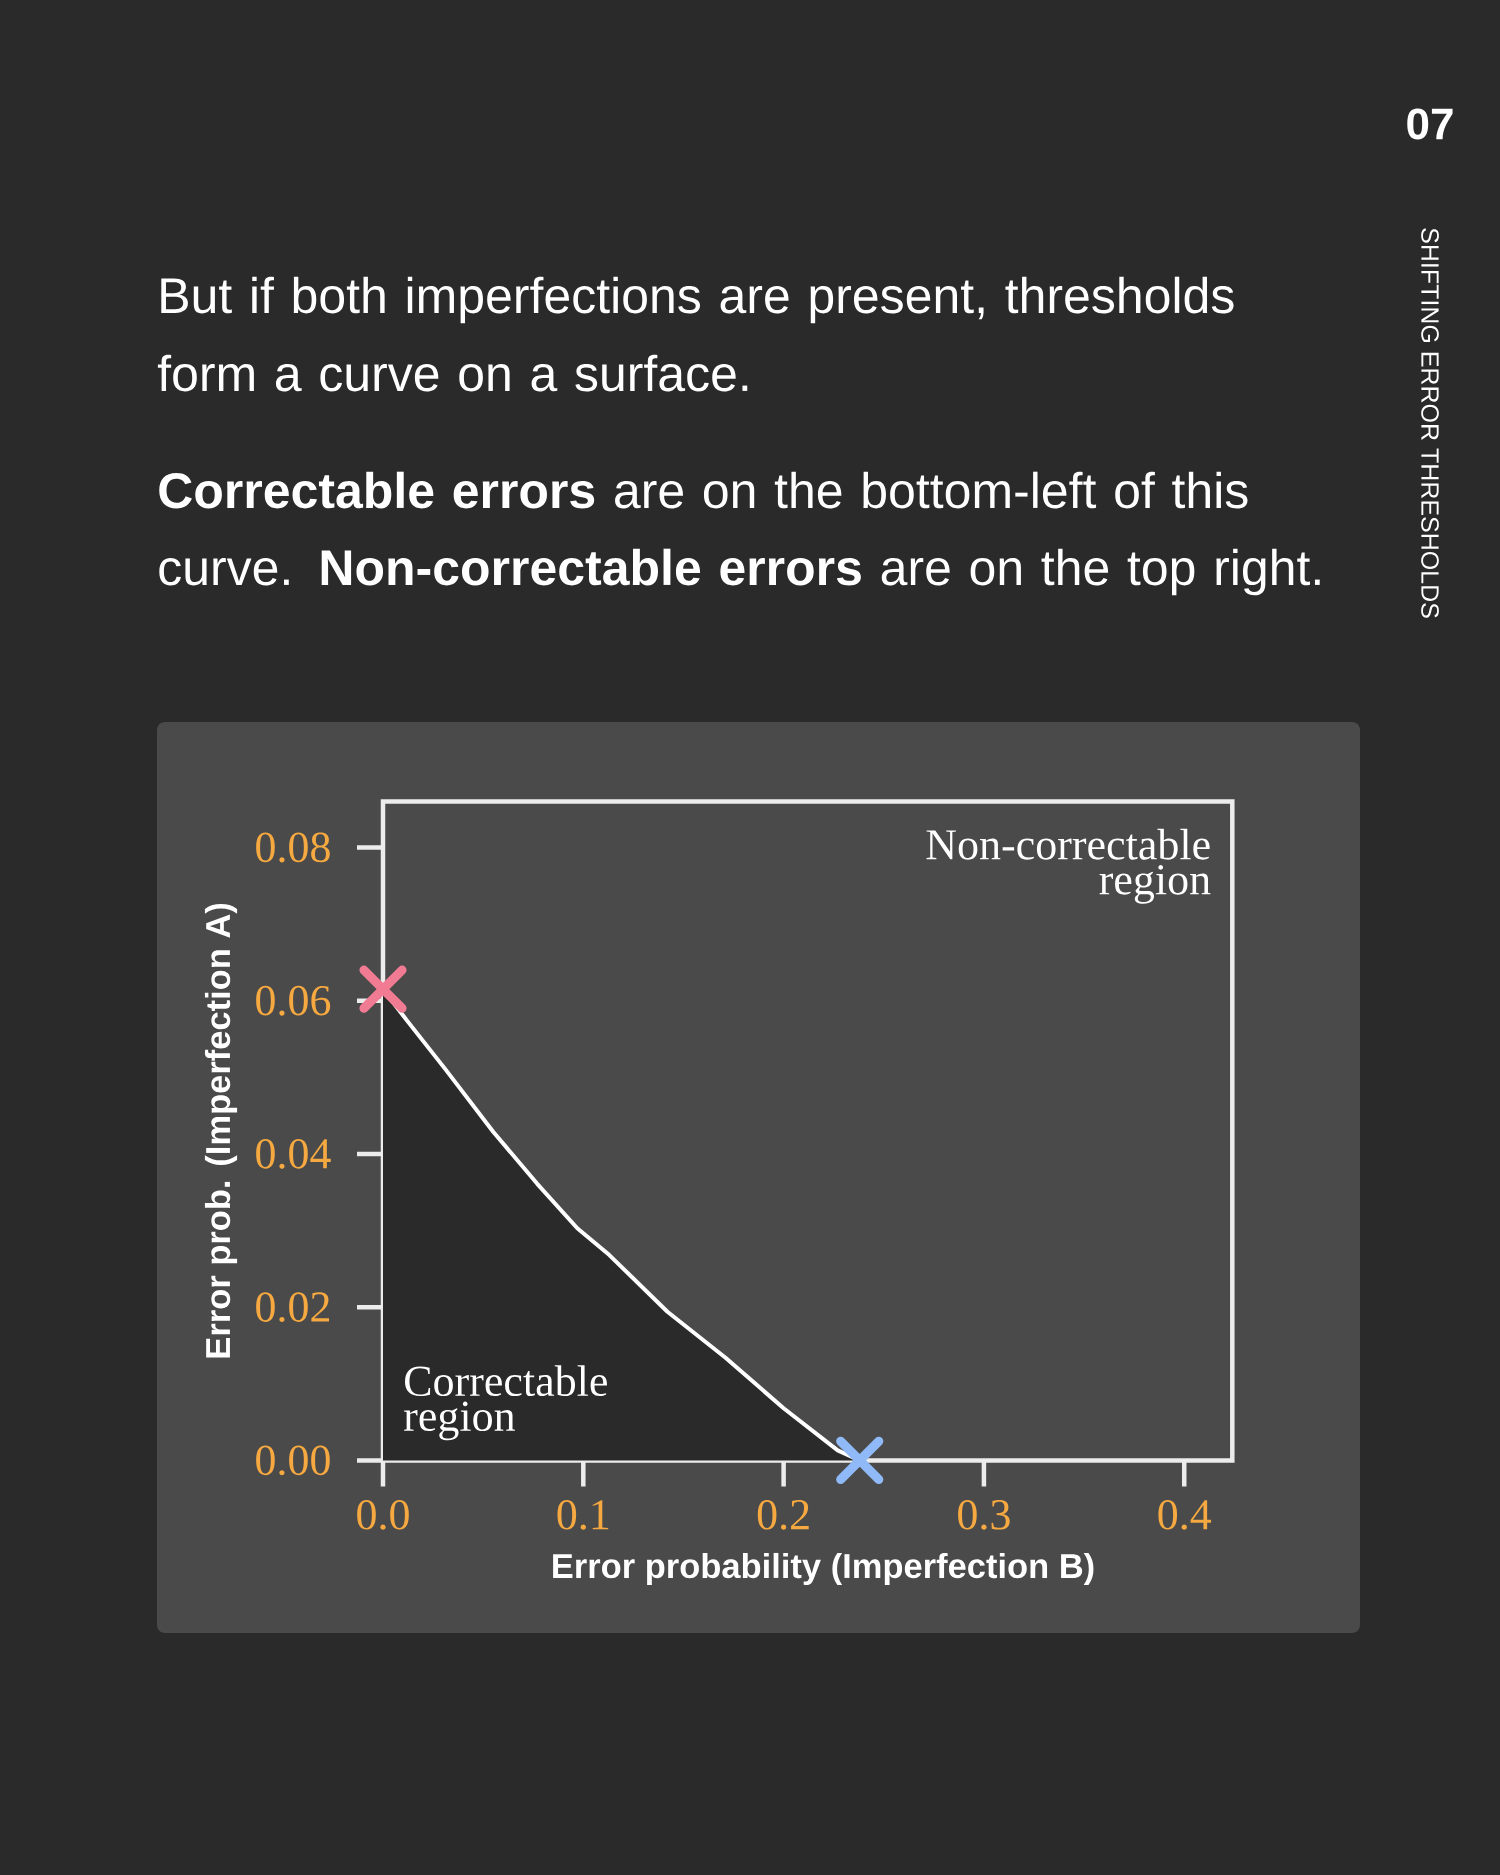 This screenshot has width=1500, height=1875. What do you see at coordinates (293, 1307) in the screenshot?
I see `y-tick-label: 0.02` at bounding box center [293, 1307].